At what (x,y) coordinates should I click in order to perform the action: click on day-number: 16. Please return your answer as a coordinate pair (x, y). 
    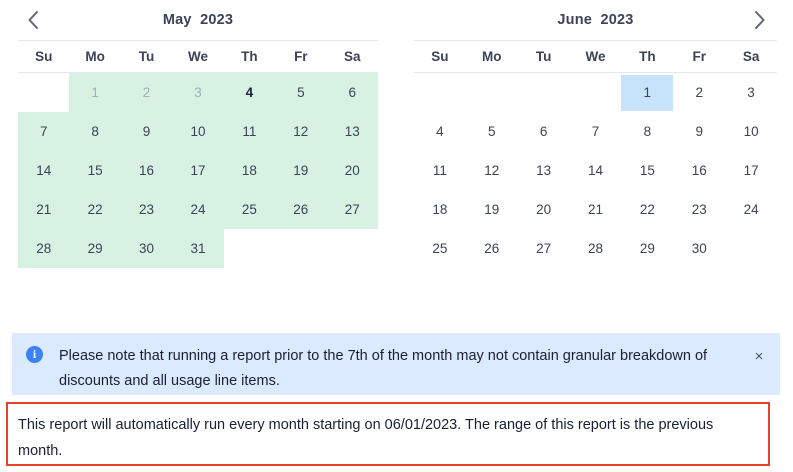
    Looking at the image, I should click on (147, 170).